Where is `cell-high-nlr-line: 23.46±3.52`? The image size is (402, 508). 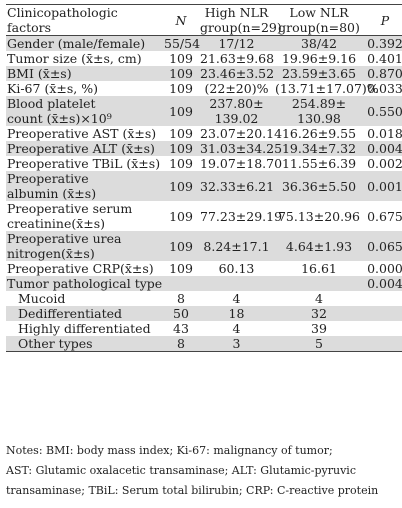
cell-high-nlr-line: 23.46±3.52 is located at coordinates (237, 73).